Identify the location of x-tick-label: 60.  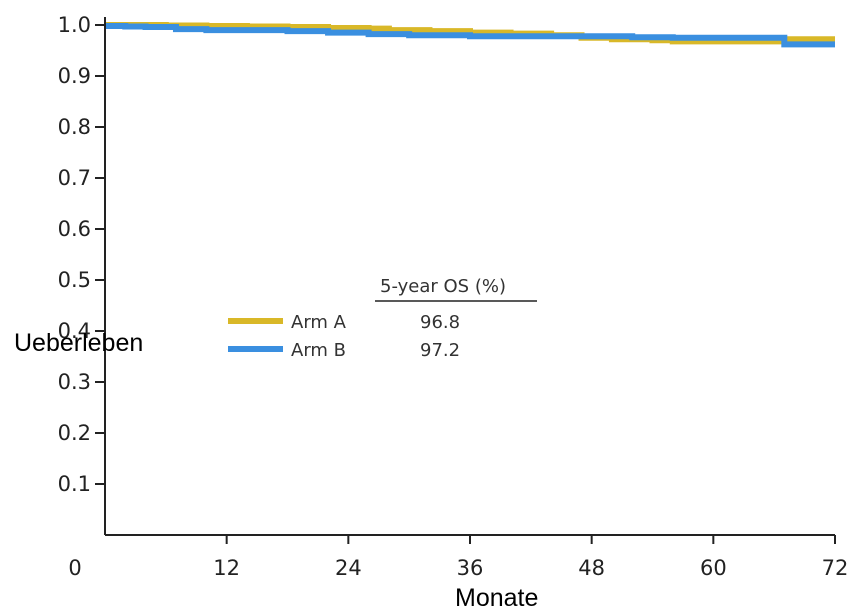
(713, 568).